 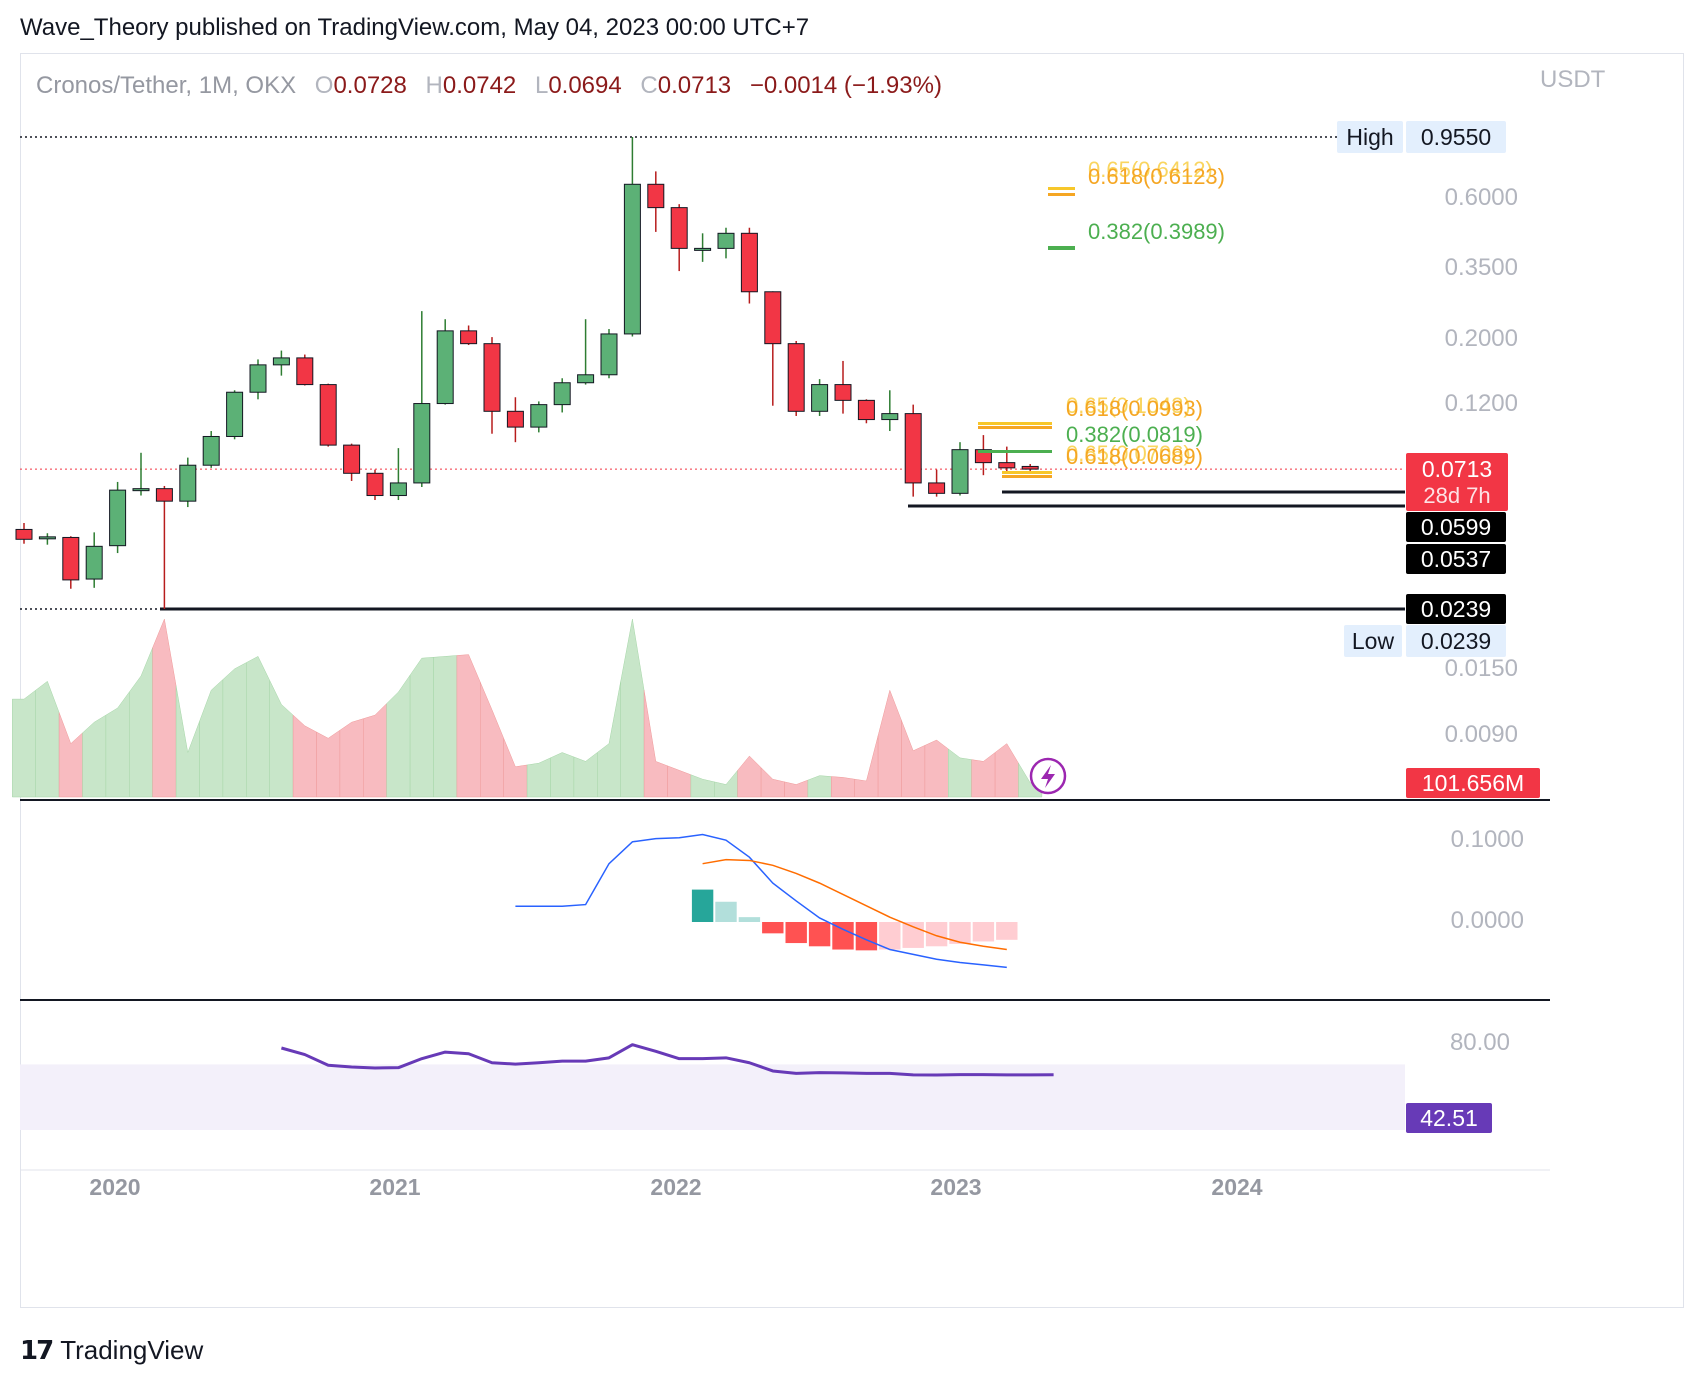 I want to click on low-label-tag-bg, so click(x=1373, y=641).